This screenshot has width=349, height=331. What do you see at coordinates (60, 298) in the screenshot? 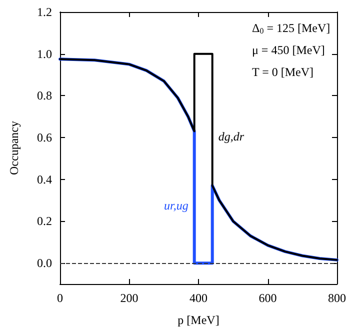
I see `x-tick-label: 0` at bounding box center [60, 298].